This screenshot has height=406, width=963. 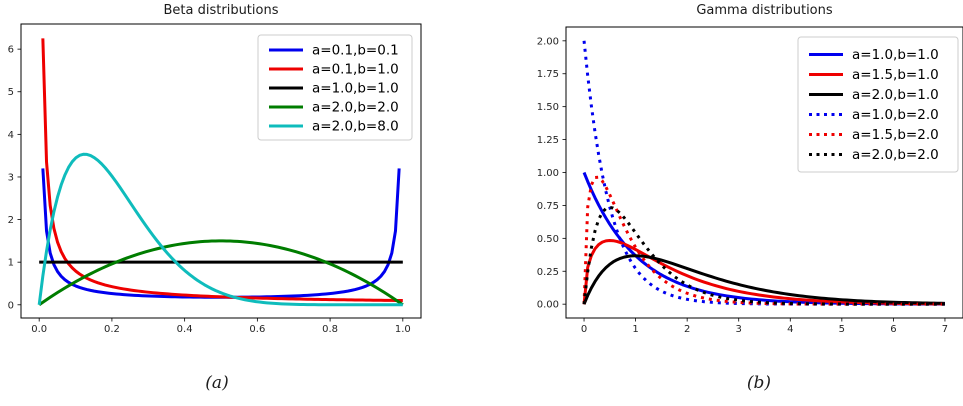 I want to click on y-tick-label: 1.75, so click(x=548, y=74).